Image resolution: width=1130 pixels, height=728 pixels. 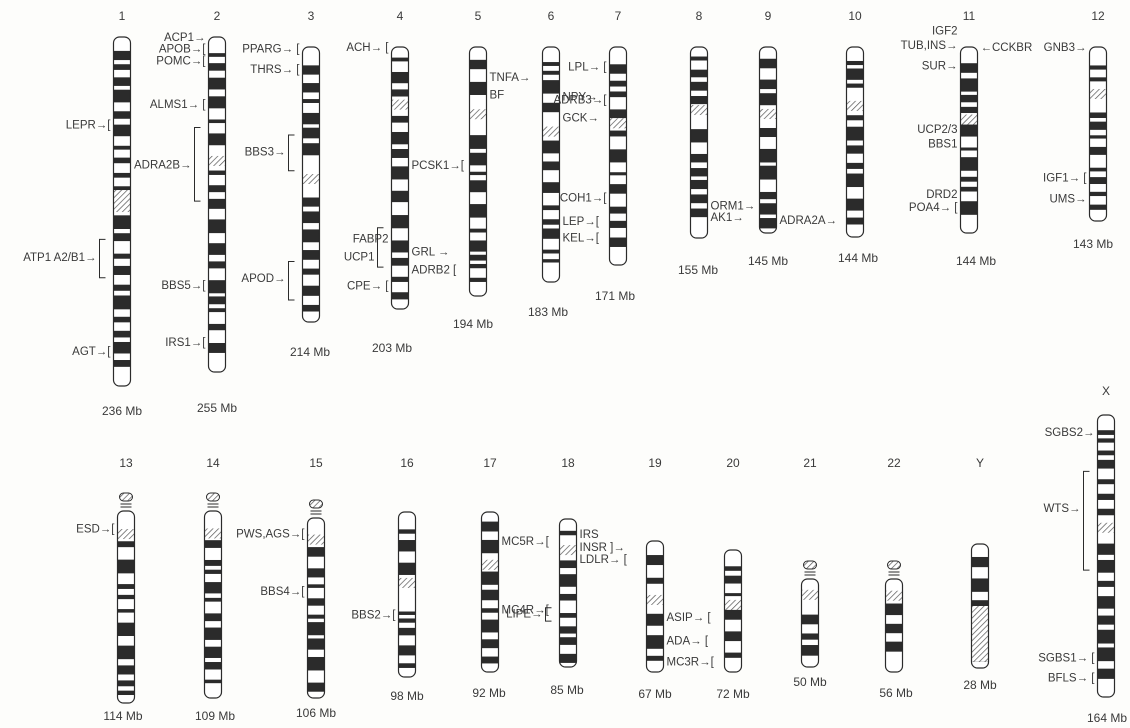 What do you see at coordinates (122, 16) in the screenshot?
I see `chromosome-label: 1` at bounding box center [122, 16].